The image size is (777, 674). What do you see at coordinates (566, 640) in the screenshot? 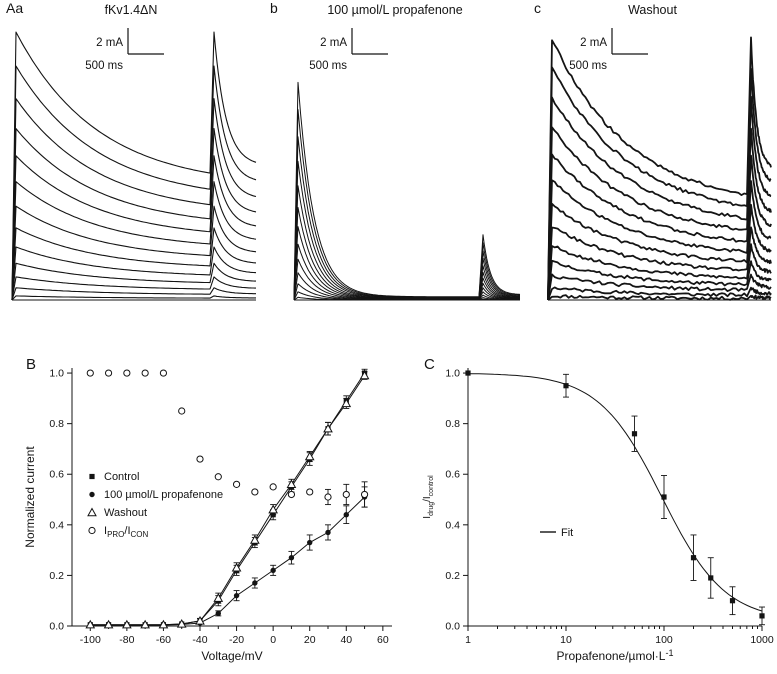
I see `svg-text: 10` at bounding box center [566, 640].